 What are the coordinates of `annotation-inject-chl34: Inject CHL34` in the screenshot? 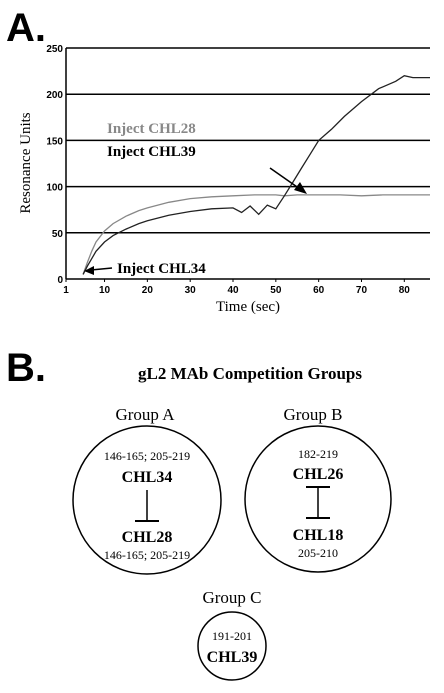 It's located at (161, 269).